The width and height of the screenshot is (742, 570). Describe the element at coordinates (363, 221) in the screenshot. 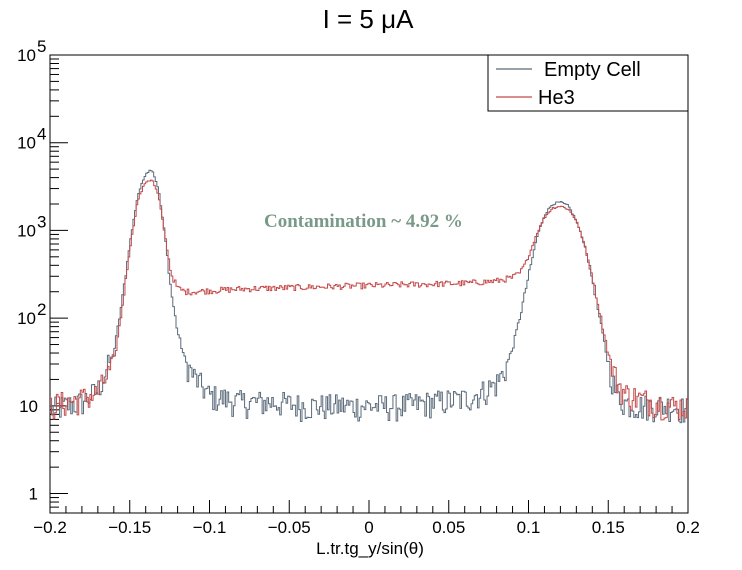

I see `contamination-annotation: Contamination ~ 4.92 %` at that location.